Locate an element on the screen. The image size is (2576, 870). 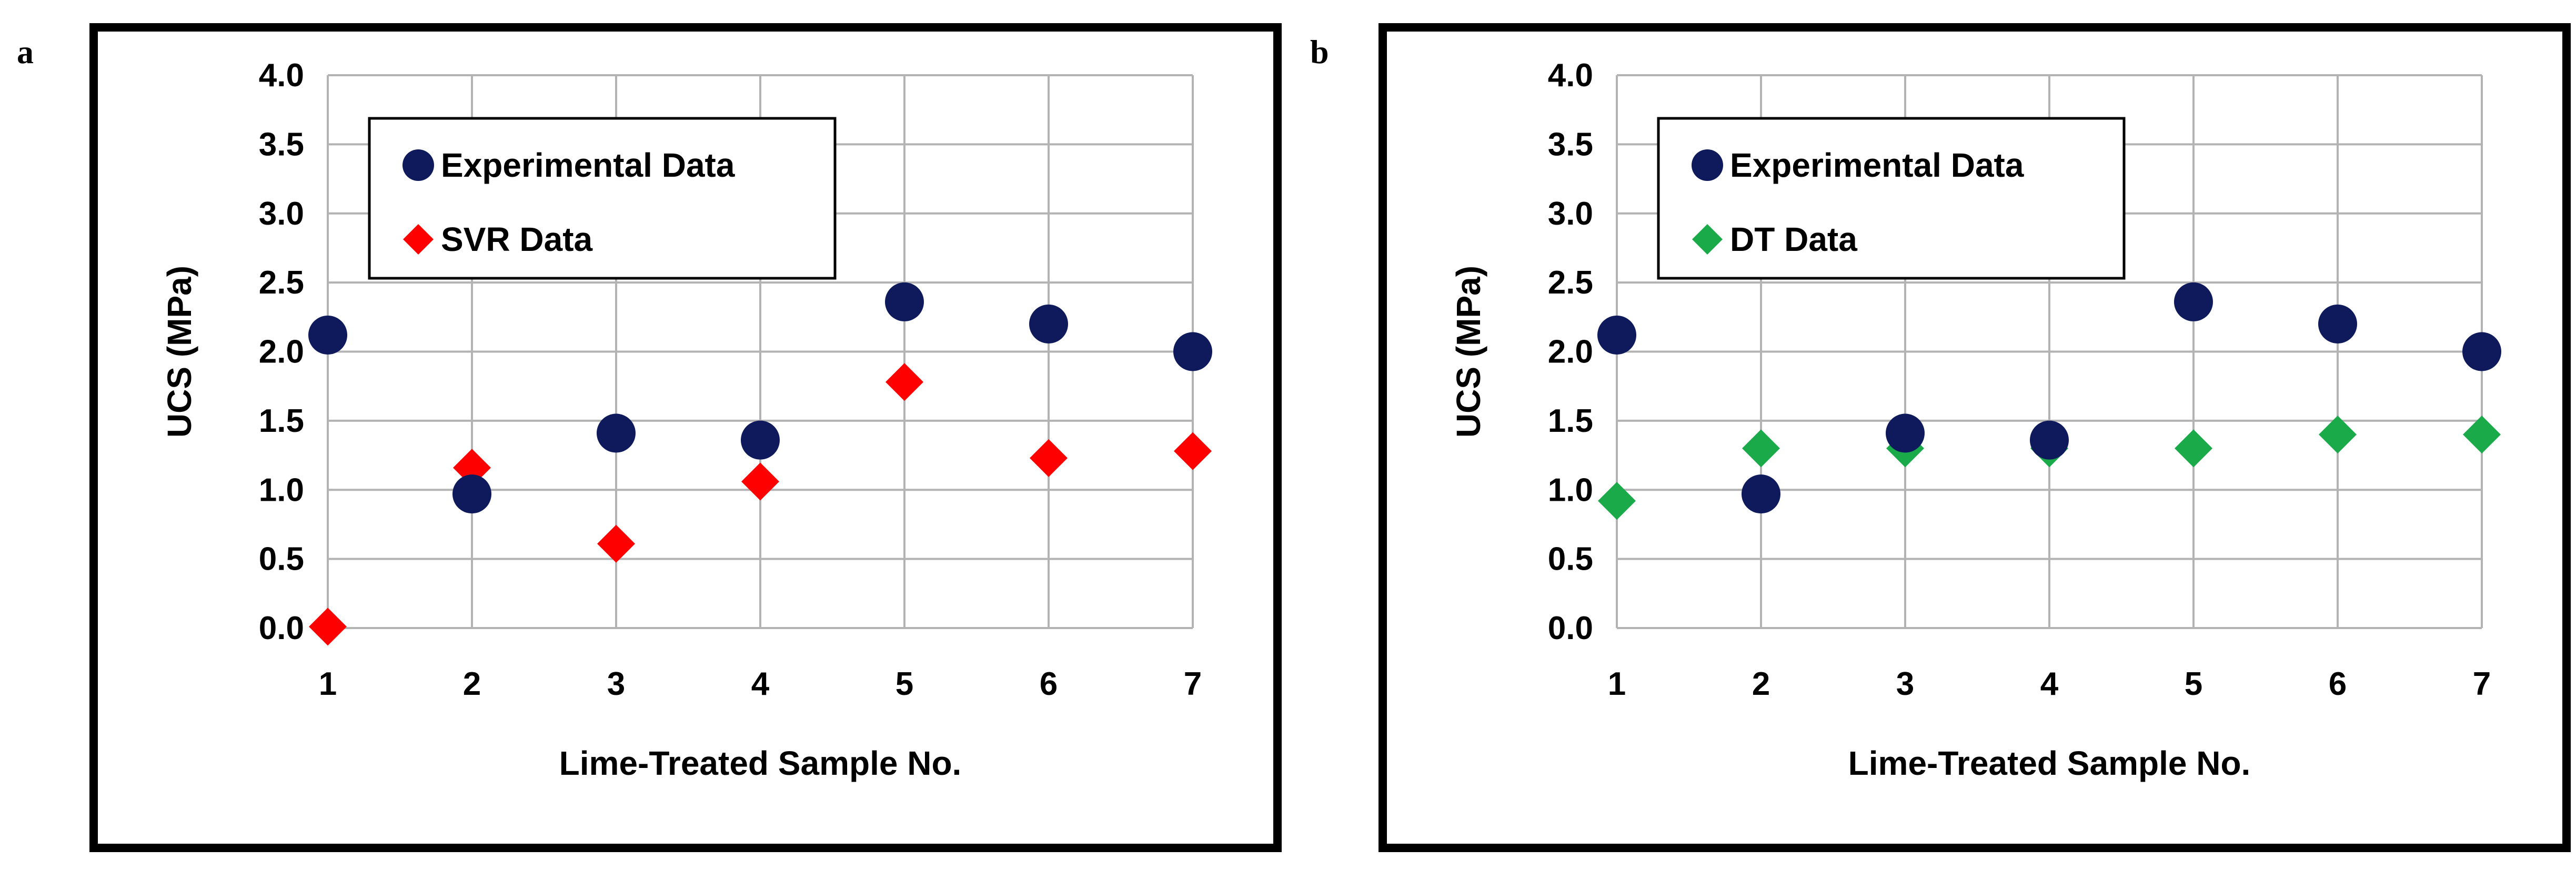
legend: Experimental Data SVR Data is located at coordinates (603, 198).